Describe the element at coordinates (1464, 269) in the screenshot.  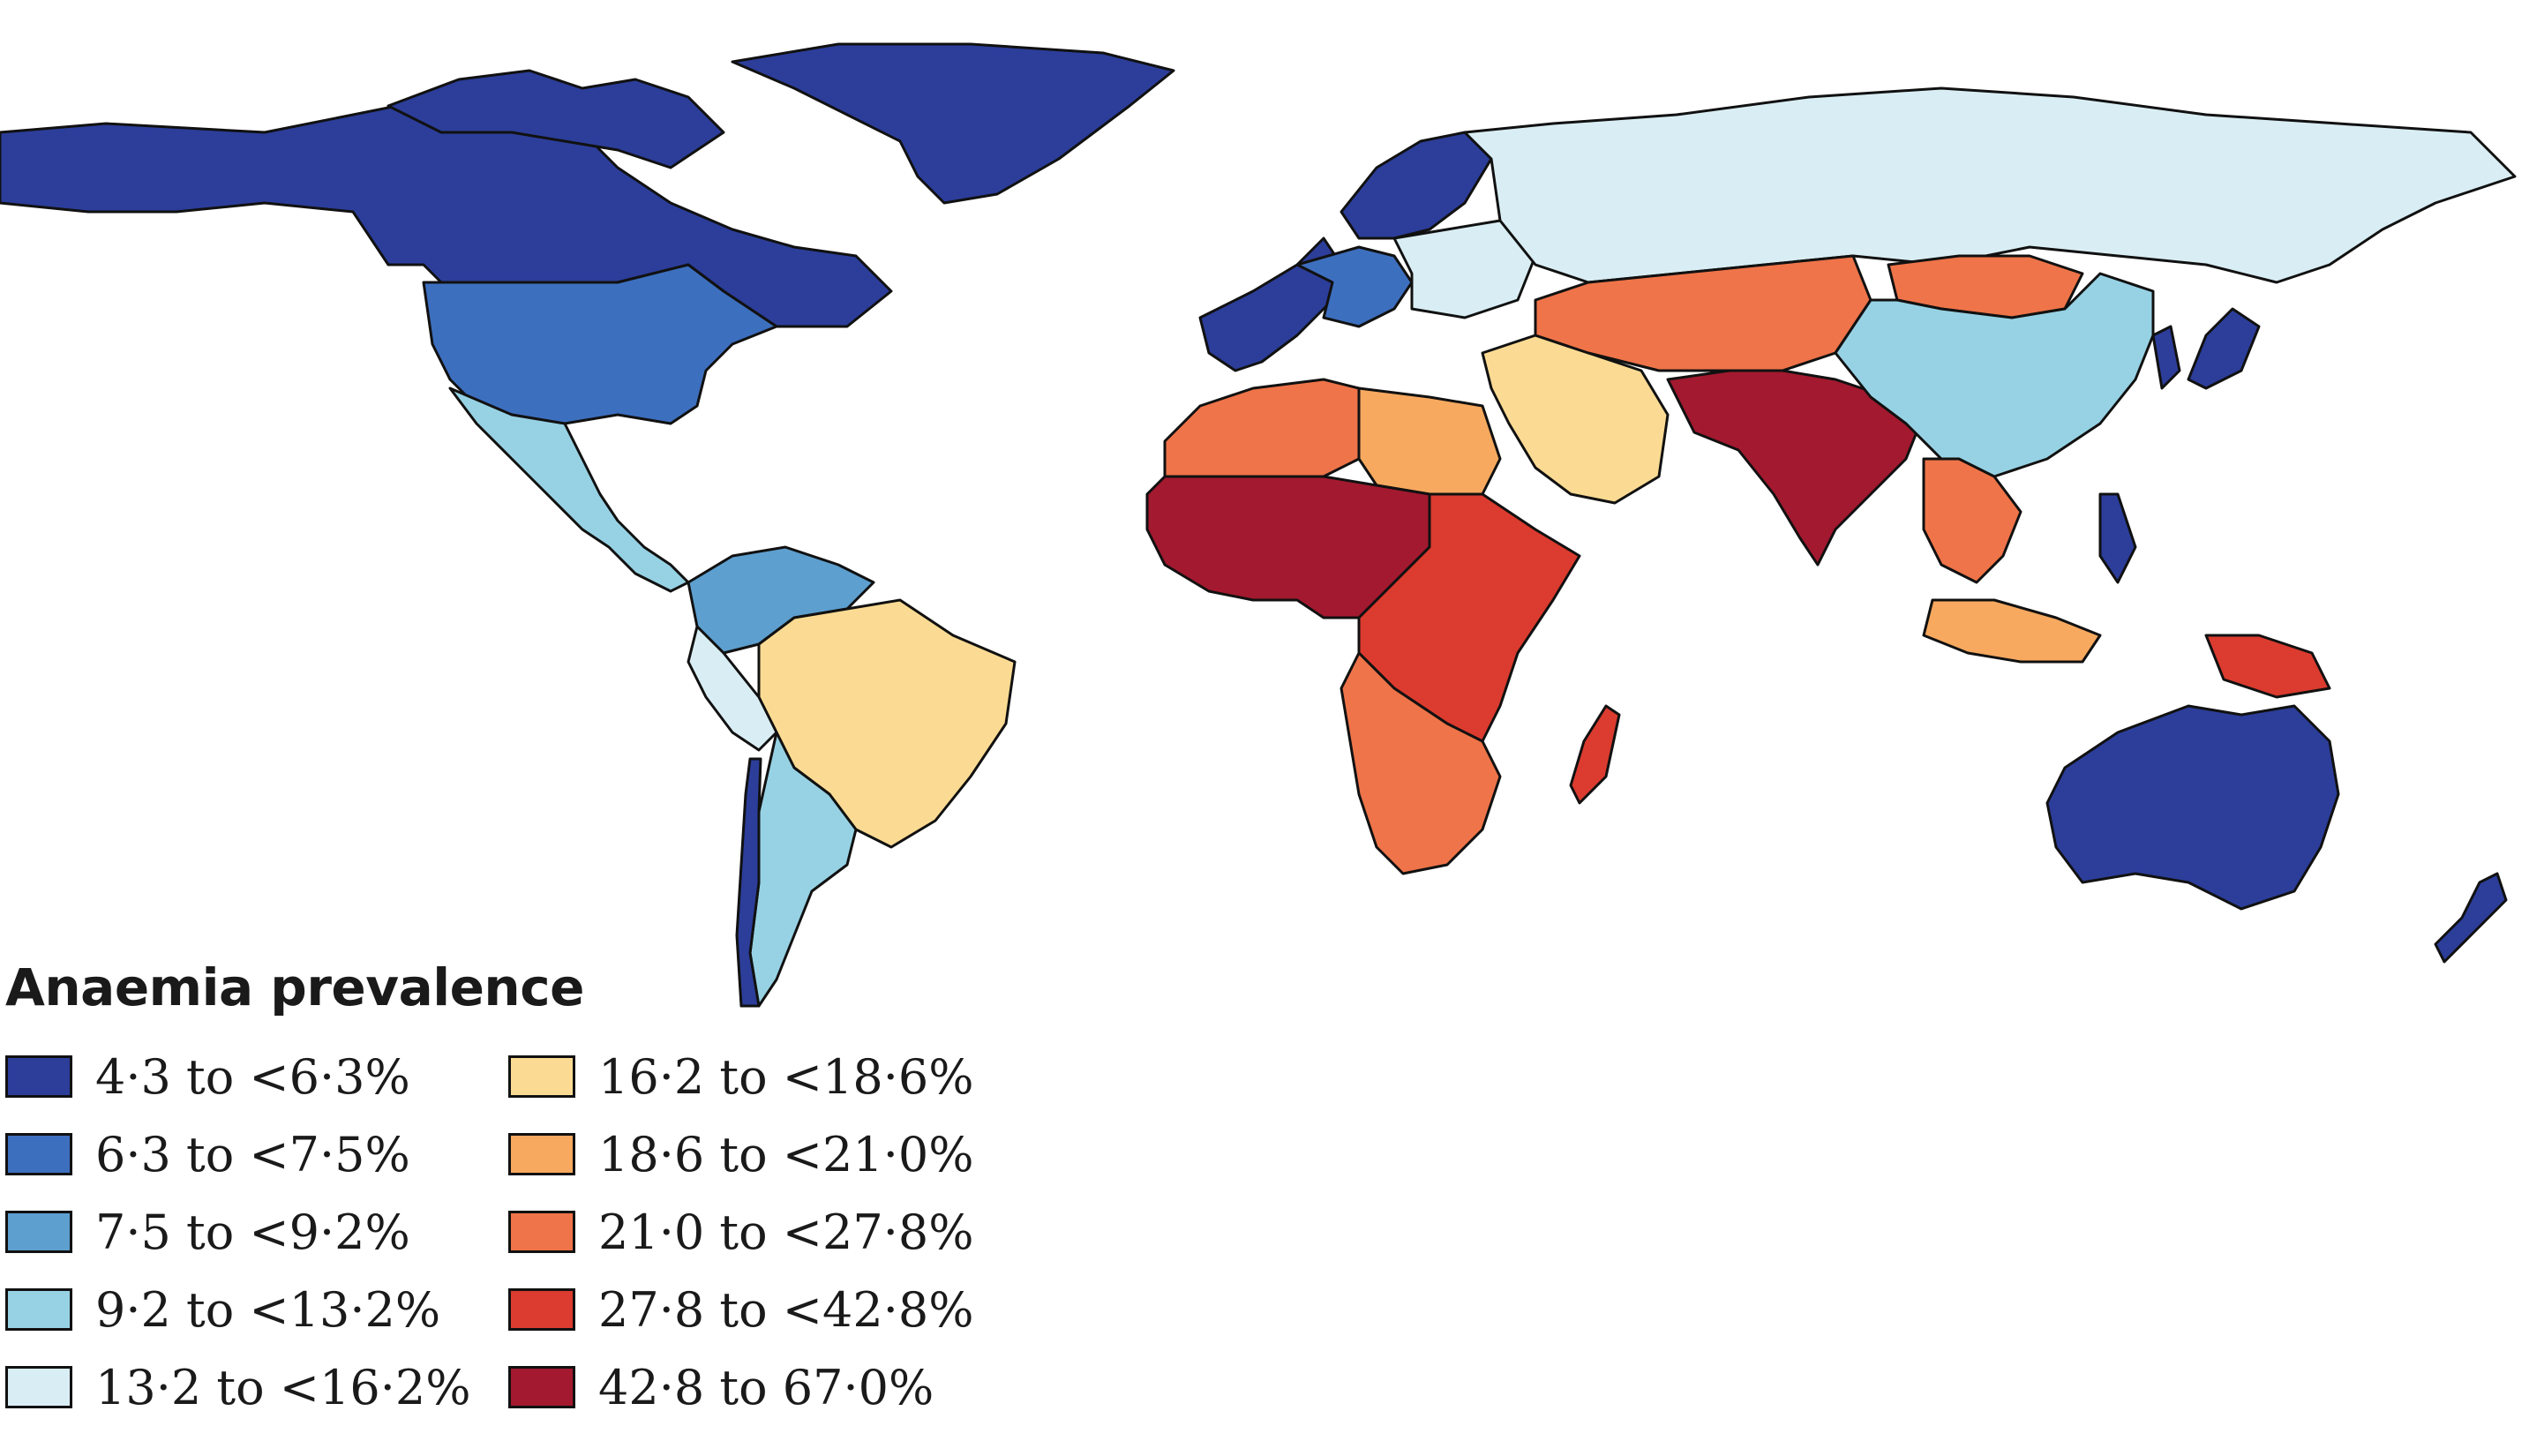
I see `region-eastern-europe` at that location.